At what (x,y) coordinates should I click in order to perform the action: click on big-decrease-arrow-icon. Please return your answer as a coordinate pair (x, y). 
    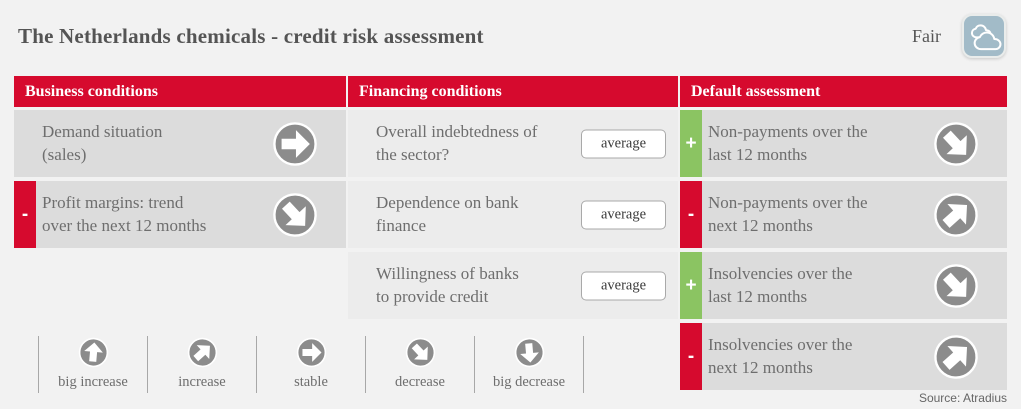
    Looking at the image, I should click on (529, 352).